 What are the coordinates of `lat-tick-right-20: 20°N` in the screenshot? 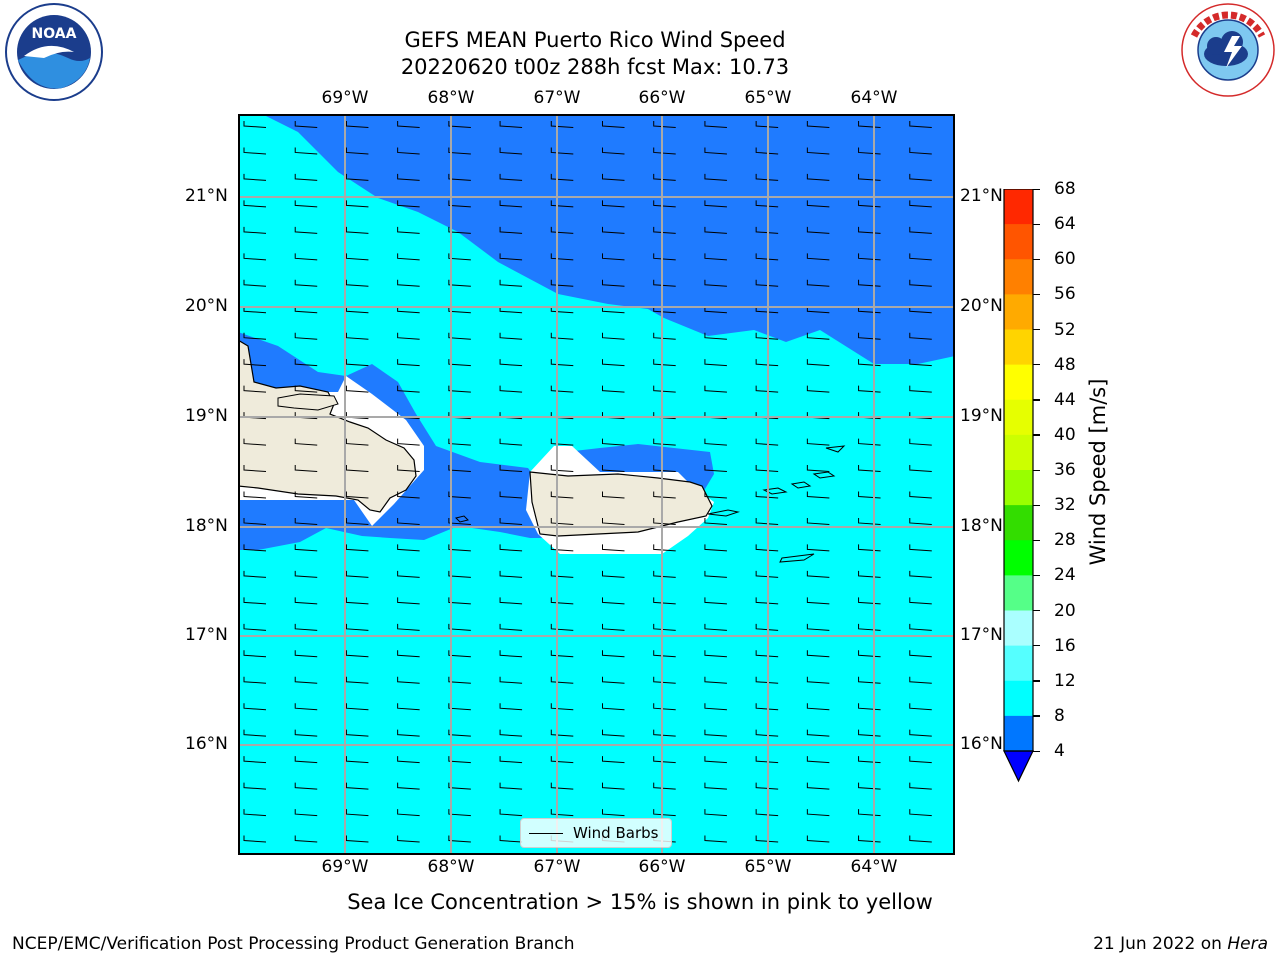 It's located at (981, 306).